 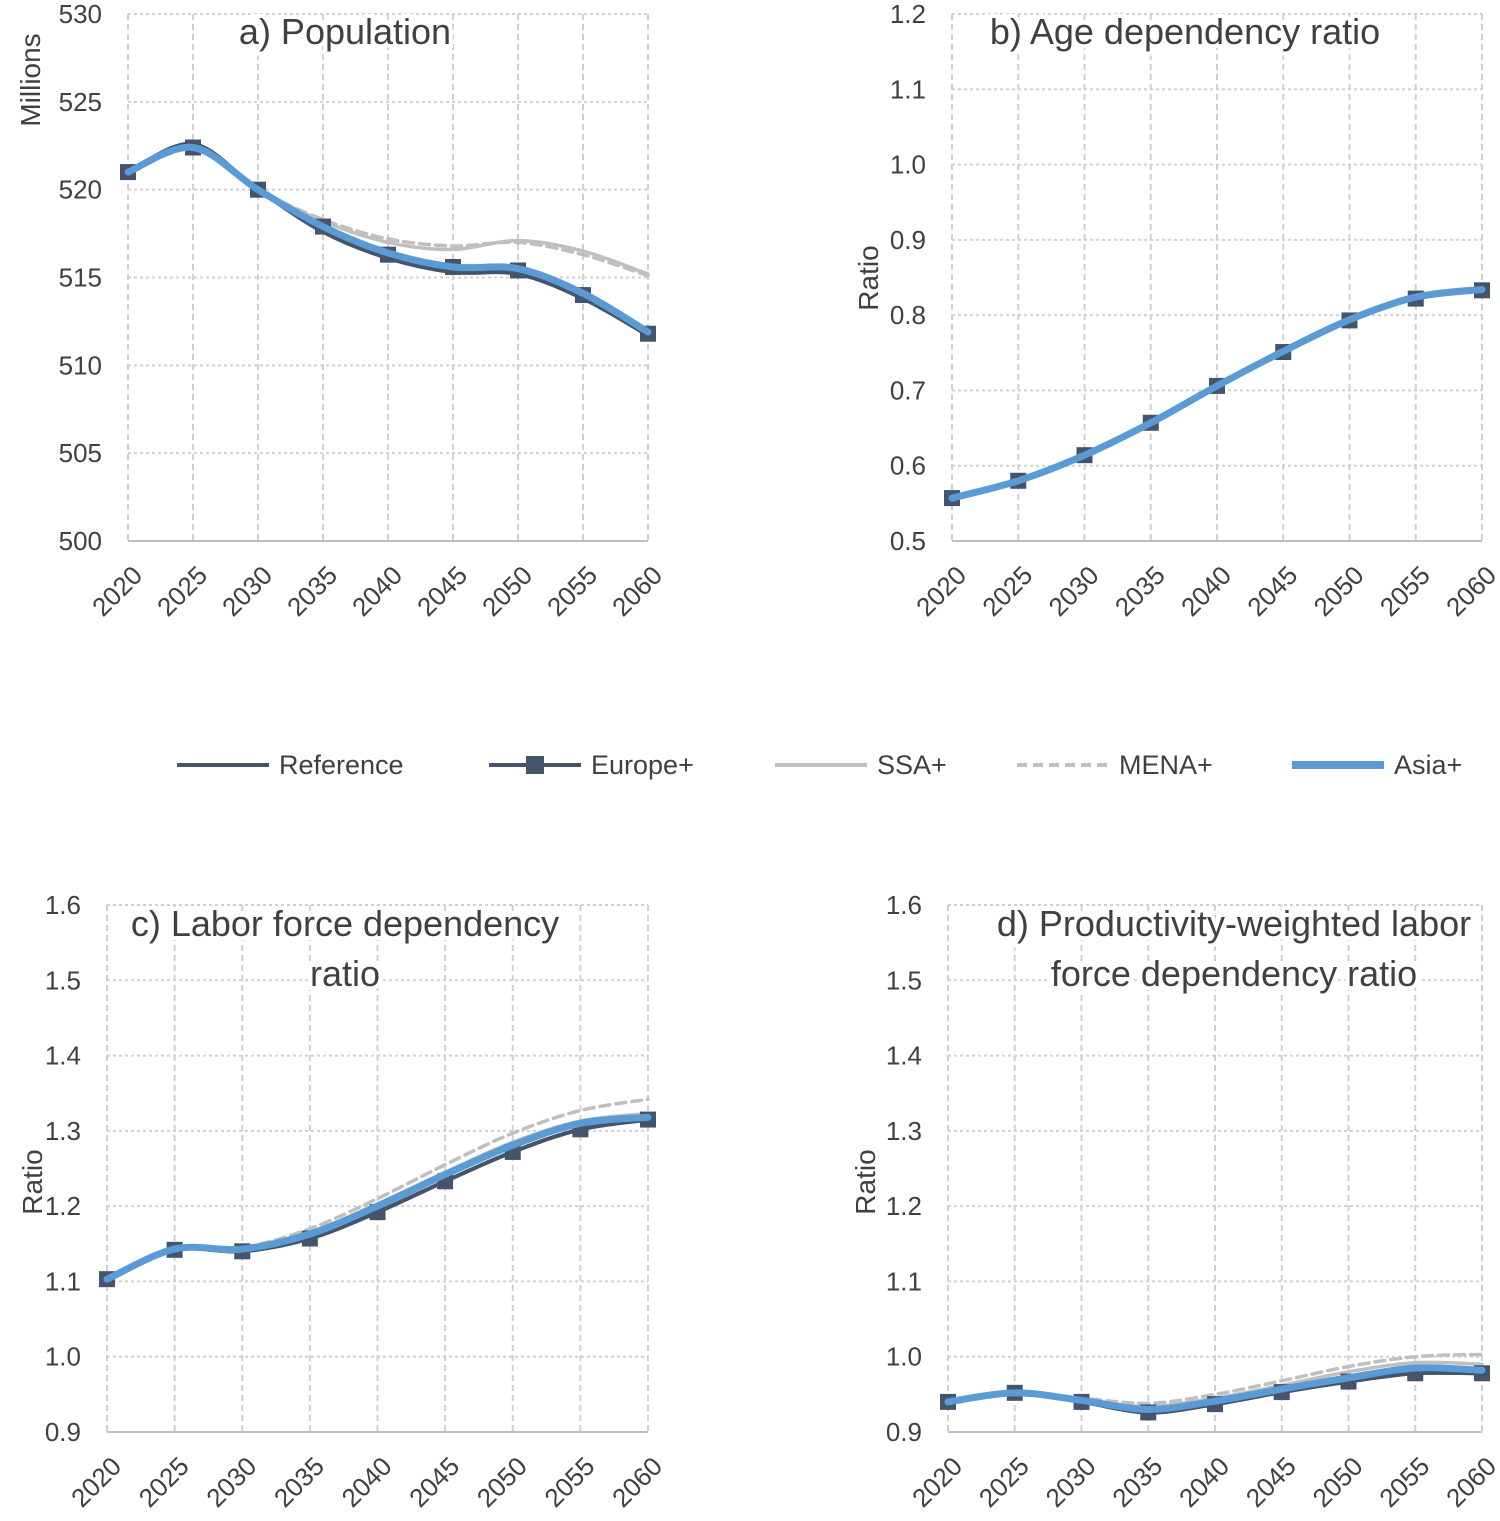 What do you see at coordinates (80, 365) in the screenshot?
I see `y-tick-label: 510` at bounding box center [80, 365].